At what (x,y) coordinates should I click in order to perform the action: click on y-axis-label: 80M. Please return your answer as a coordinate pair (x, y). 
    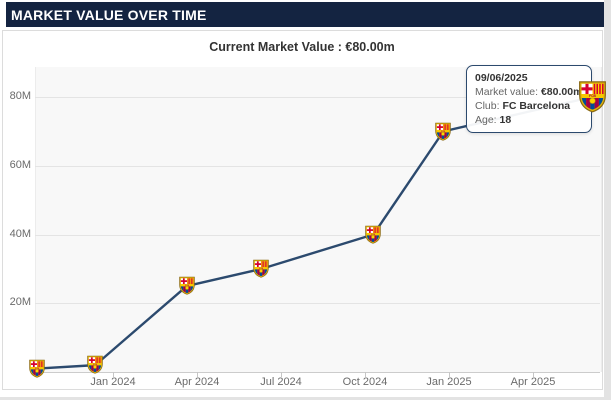
    Looking at the image, I should click on (20, 96).